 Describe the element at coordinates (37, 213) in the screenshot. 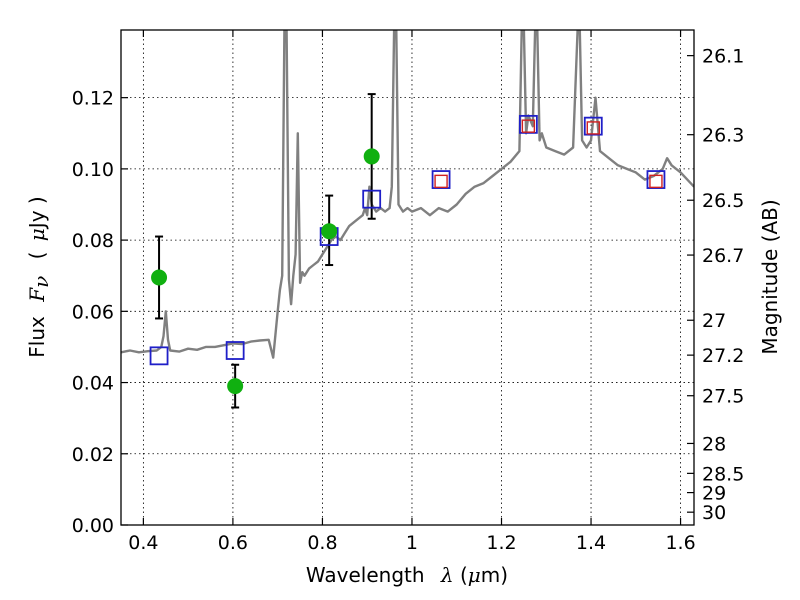

I see `y-axis-label-unit-close: Jy )` at that location.